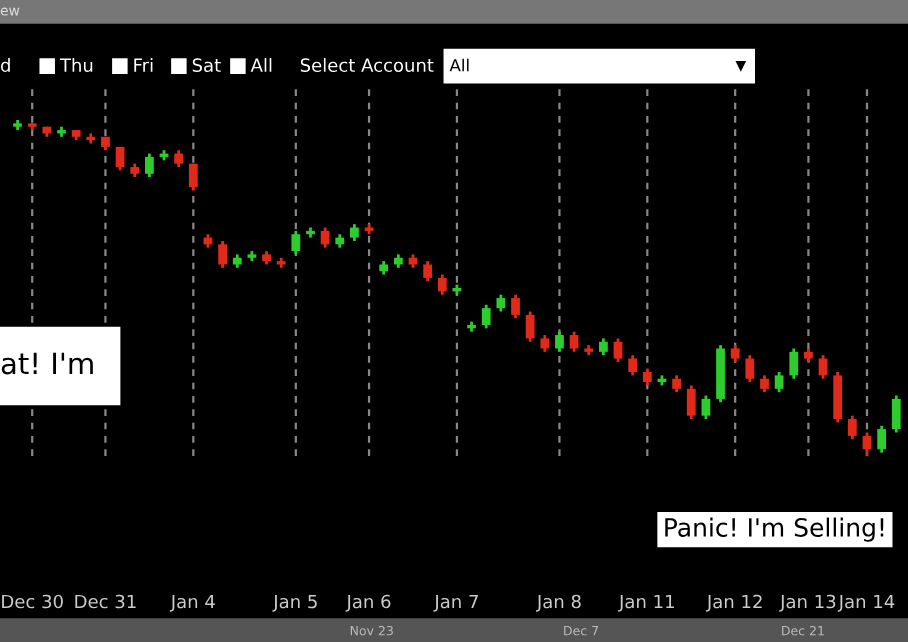 This screenshot has height=642, width=908. I want to click on text: Select Account, so click(367, 65).